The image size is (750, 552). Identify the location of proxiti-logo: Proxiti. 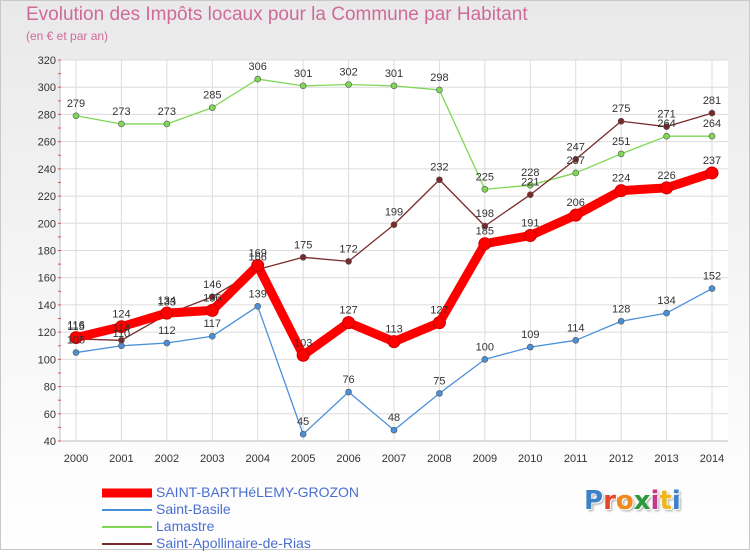
(632, 501).